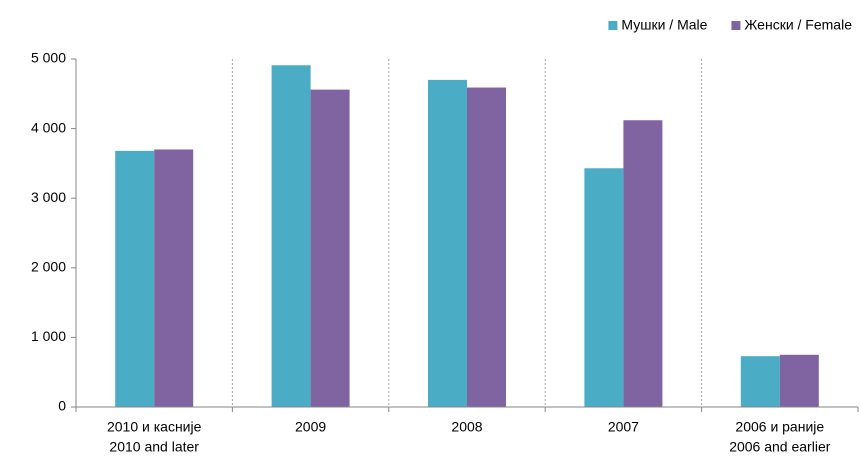 This screenshot has height=464, width=860. I want to click on x-tick-label: 2009, so click(310, 427).